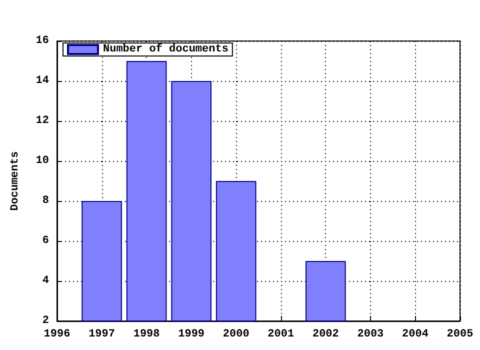  What do you see at coordinates (42, 41) in the screenshot?
I see `y-tick-label: 16` at bounding box center [42, 41].